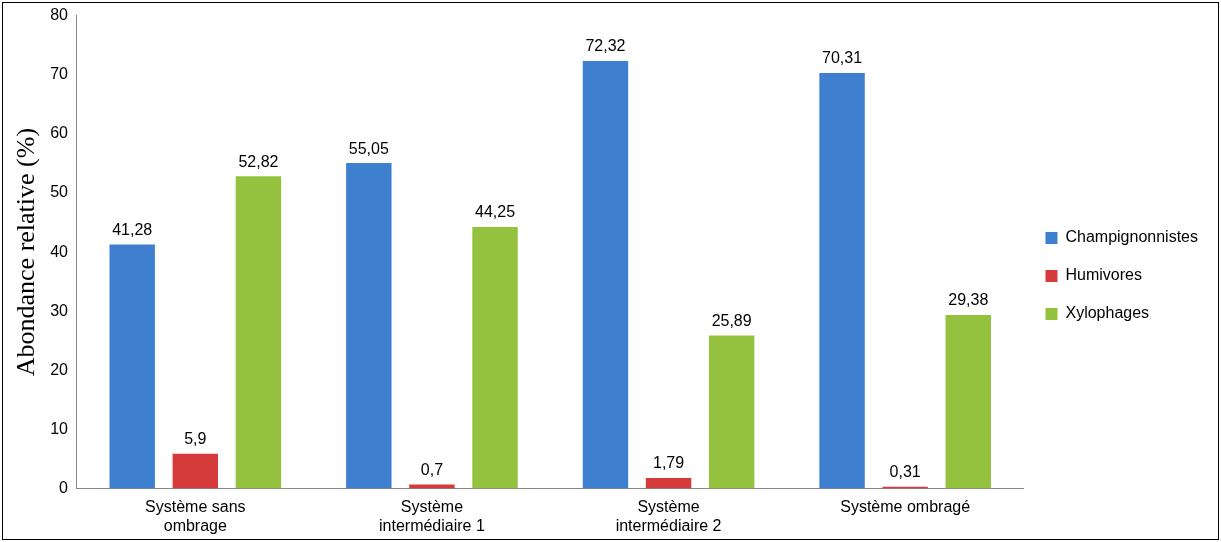 The image size is (1221, 542). What do you see at coordinates (59, 133) in the screenshot?
I see `y-tick-label: 60` at bounding box center [59, 133].